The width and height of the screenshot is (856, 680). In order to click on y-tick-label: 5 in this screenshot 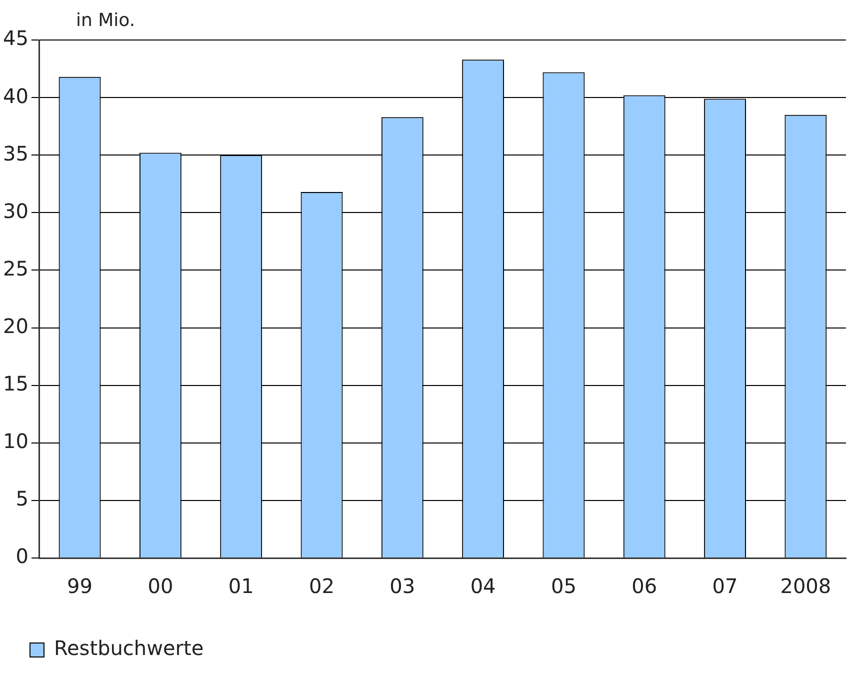, I will do `click(22, 498)`.